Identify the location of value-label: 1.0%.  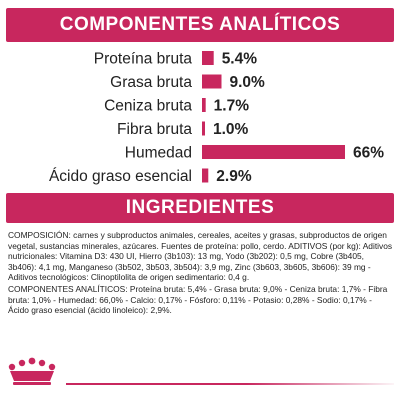
(231, 129).